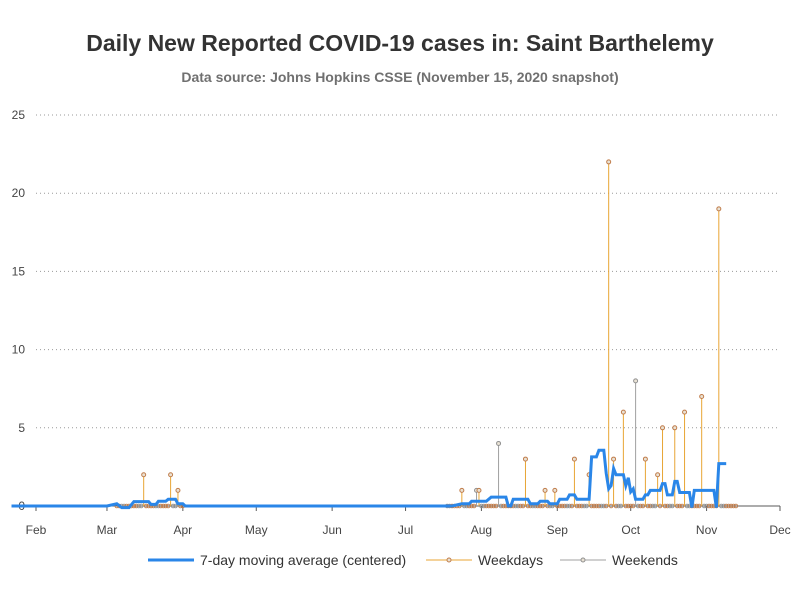 The image size is (800, 600). Describe the element at coordinates (182, 530) in the screenshot. I see `x-tick-label: Apr` at that location.